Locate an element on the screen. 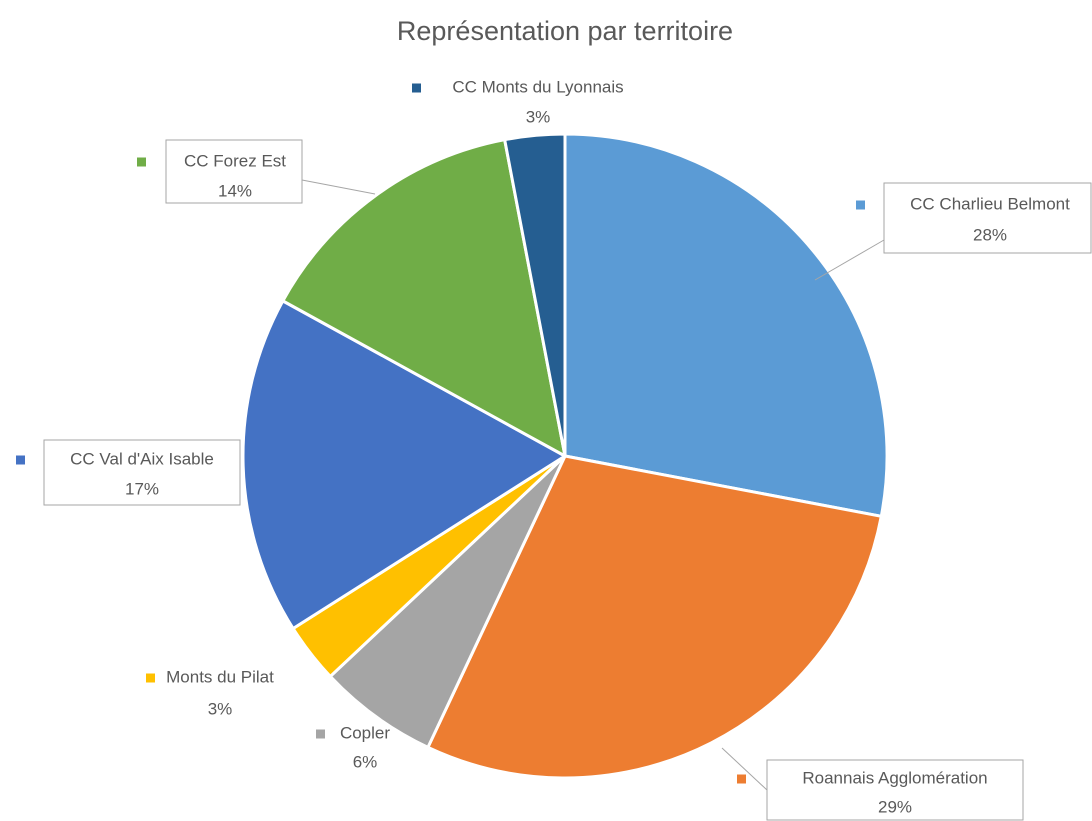 The height and width of the screenshot is (821, 1092). category-label: Roannais Agglomération is located at coordinates (894, 777).